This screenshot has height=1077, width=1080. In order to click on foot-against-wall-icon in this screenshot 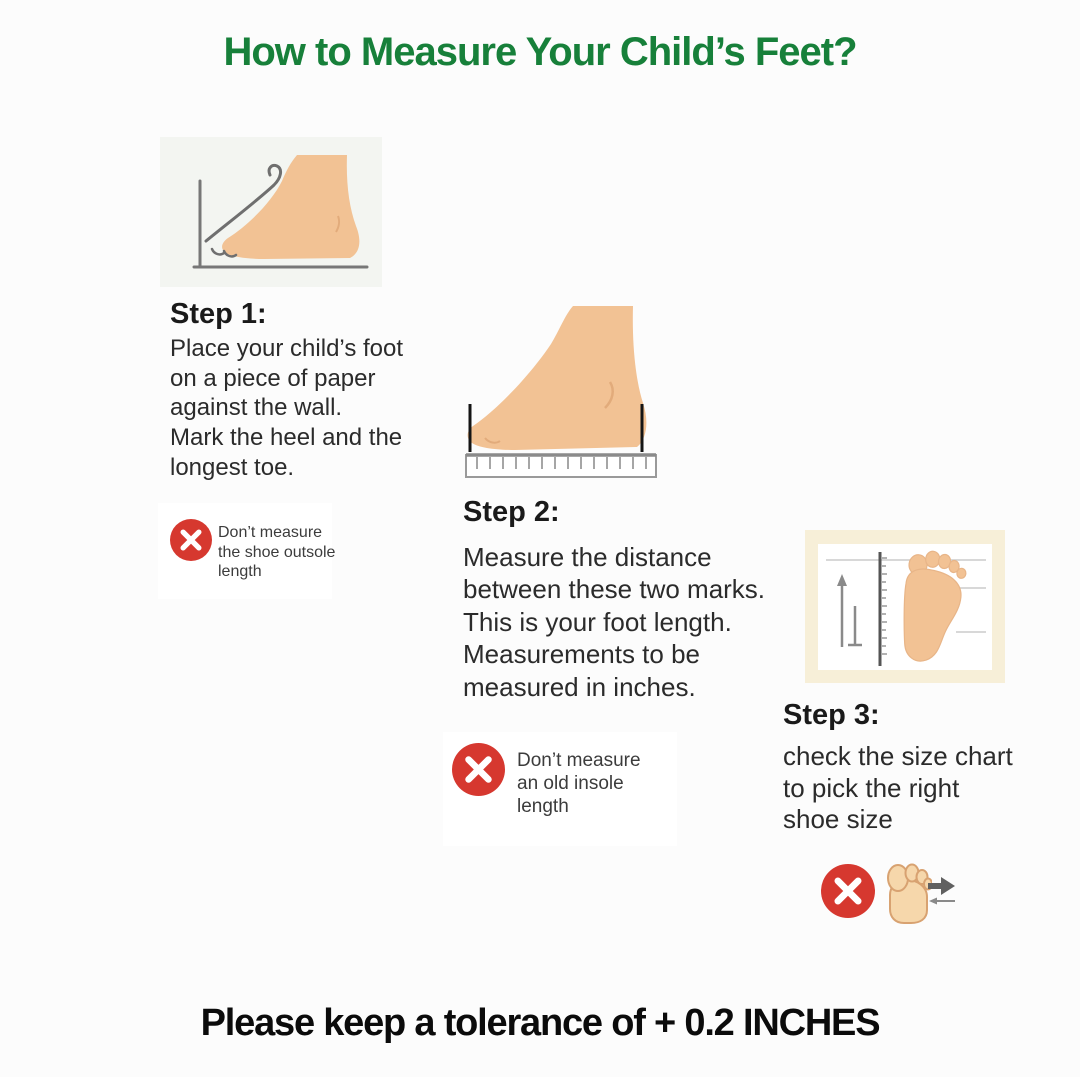, I will do `click(280, 212)`.